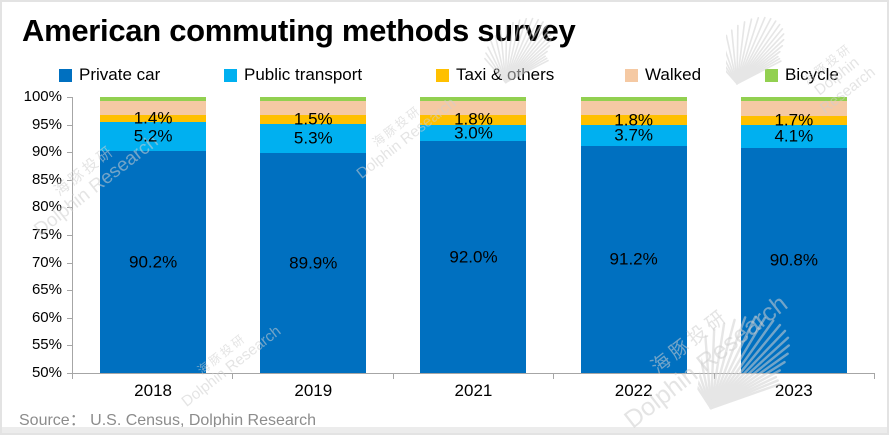 The image size is (889, 435). I want to click on legend-item-public-transport: Public transport, so click(293, 75).